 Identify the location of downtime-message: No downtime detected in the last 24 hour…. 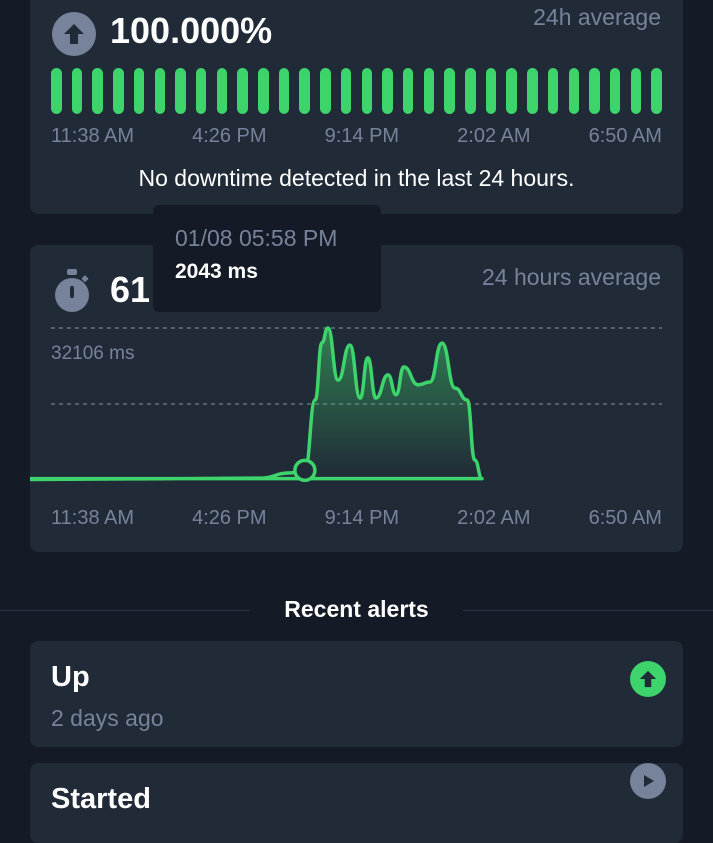
(356, 178).